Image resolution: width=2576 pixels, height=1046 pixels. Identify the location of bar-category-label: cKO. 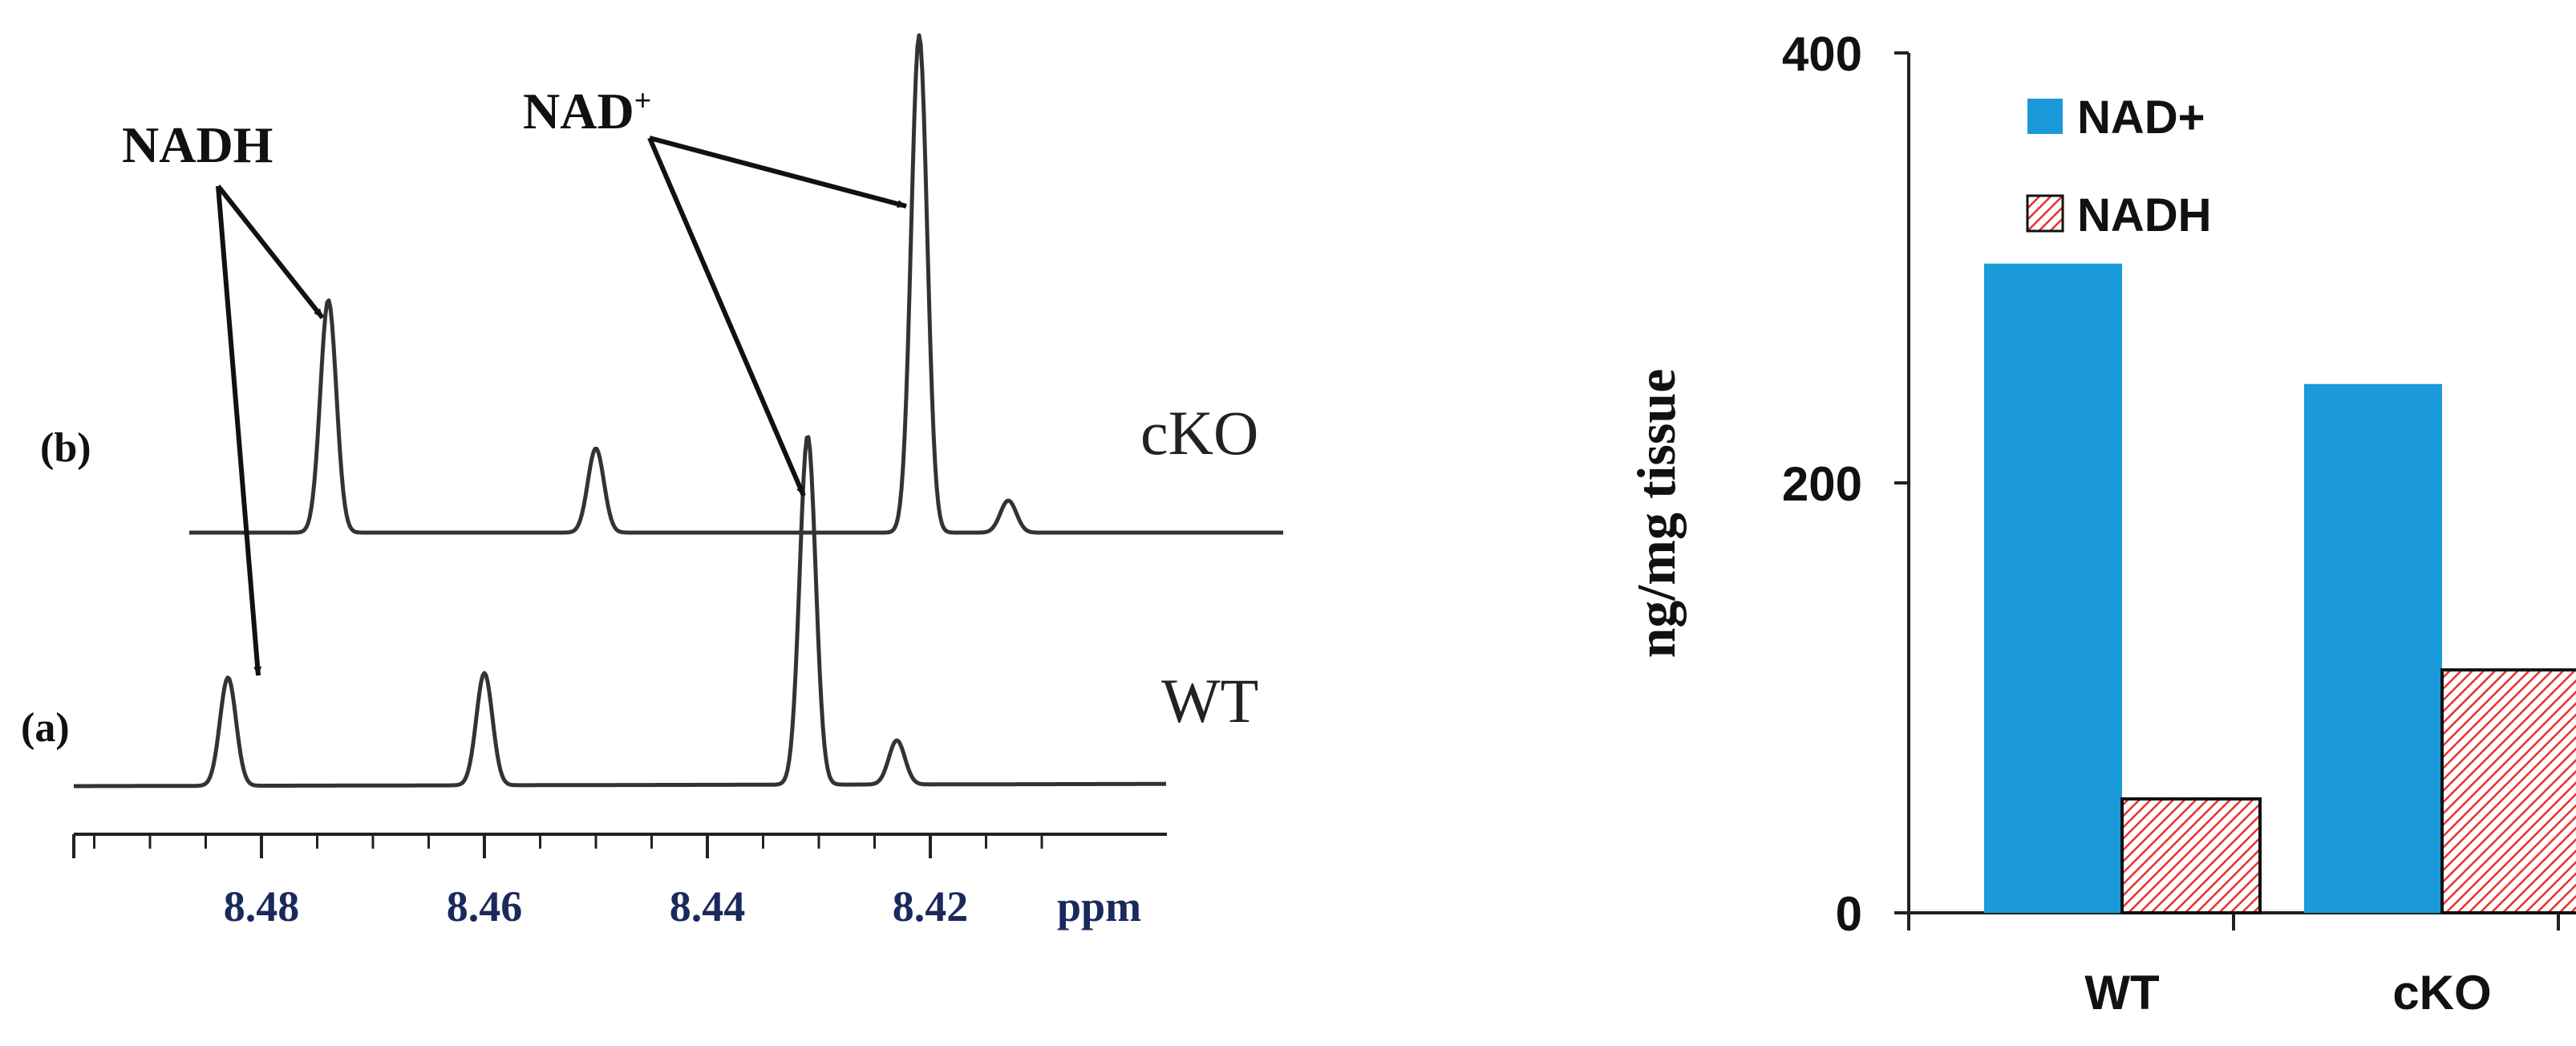
(2441, 993).